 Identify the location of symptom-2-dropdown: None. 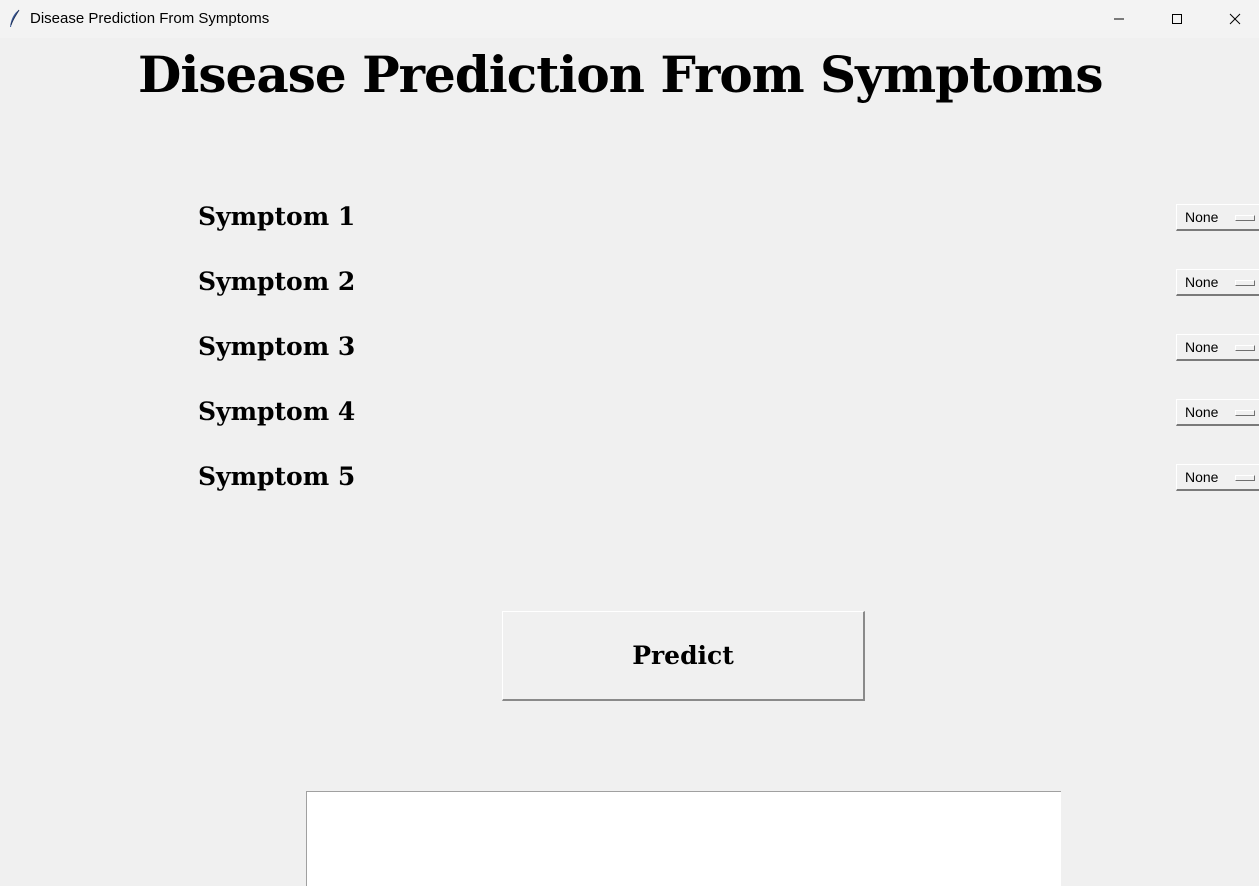
(1217, 282).